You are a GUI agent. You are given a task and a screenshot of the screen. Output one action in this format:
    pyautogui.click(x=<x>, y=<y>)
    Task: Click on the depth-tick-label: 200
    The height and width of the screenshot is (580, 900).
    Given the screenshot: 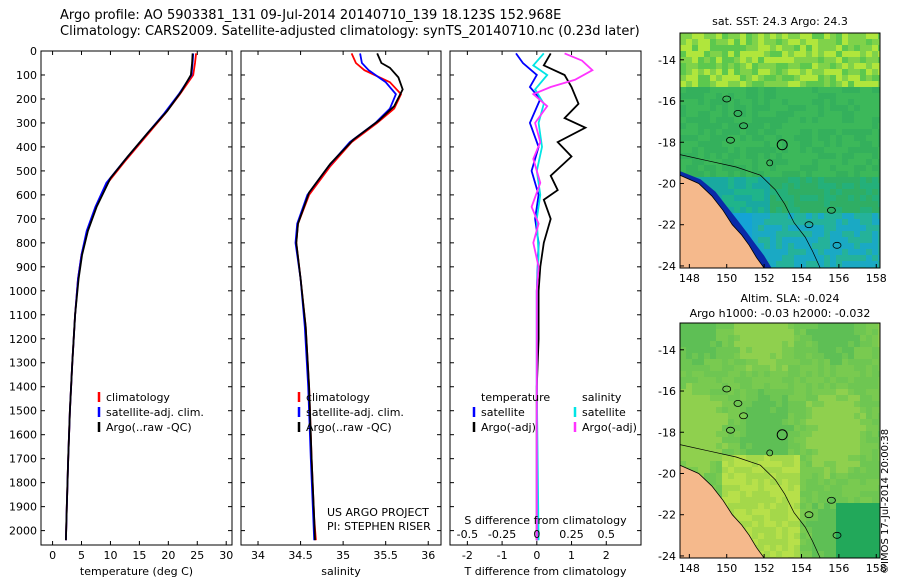 What is the action you would take?
    pyautogui.click(x=26, y=99)
    